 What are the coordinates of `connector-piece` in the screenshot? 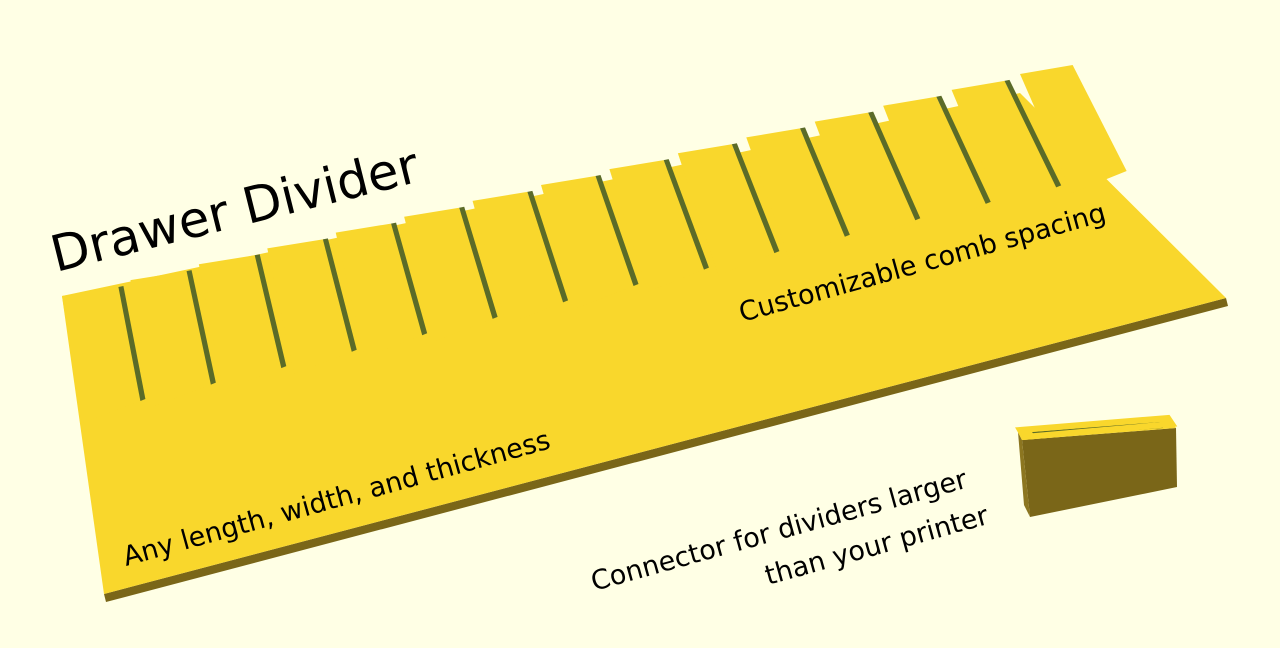 It's located at (1096, 465).